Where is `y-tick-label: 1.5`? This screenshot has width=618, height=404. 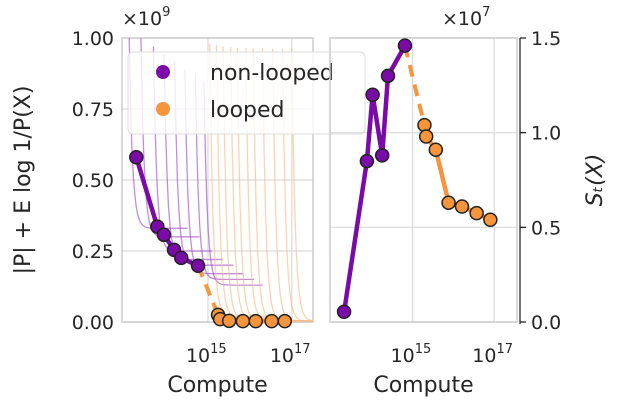
y-tick-label: 1.5 is located at coordinates (546, 39).